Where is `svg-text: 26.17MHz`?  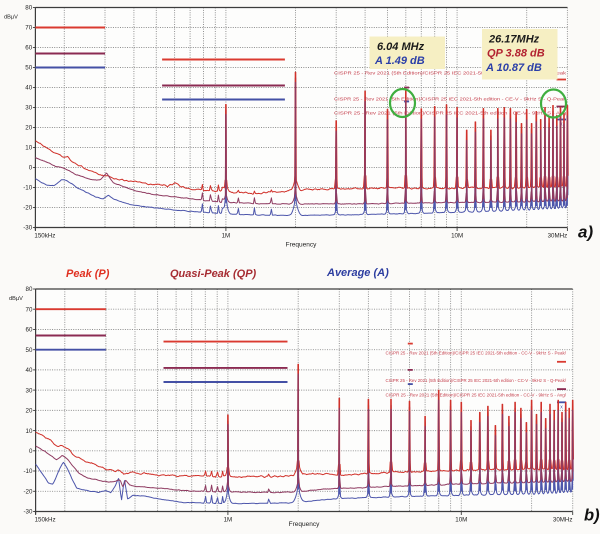 svg-text: 26.17MHz is located at coordinates (514, 40).